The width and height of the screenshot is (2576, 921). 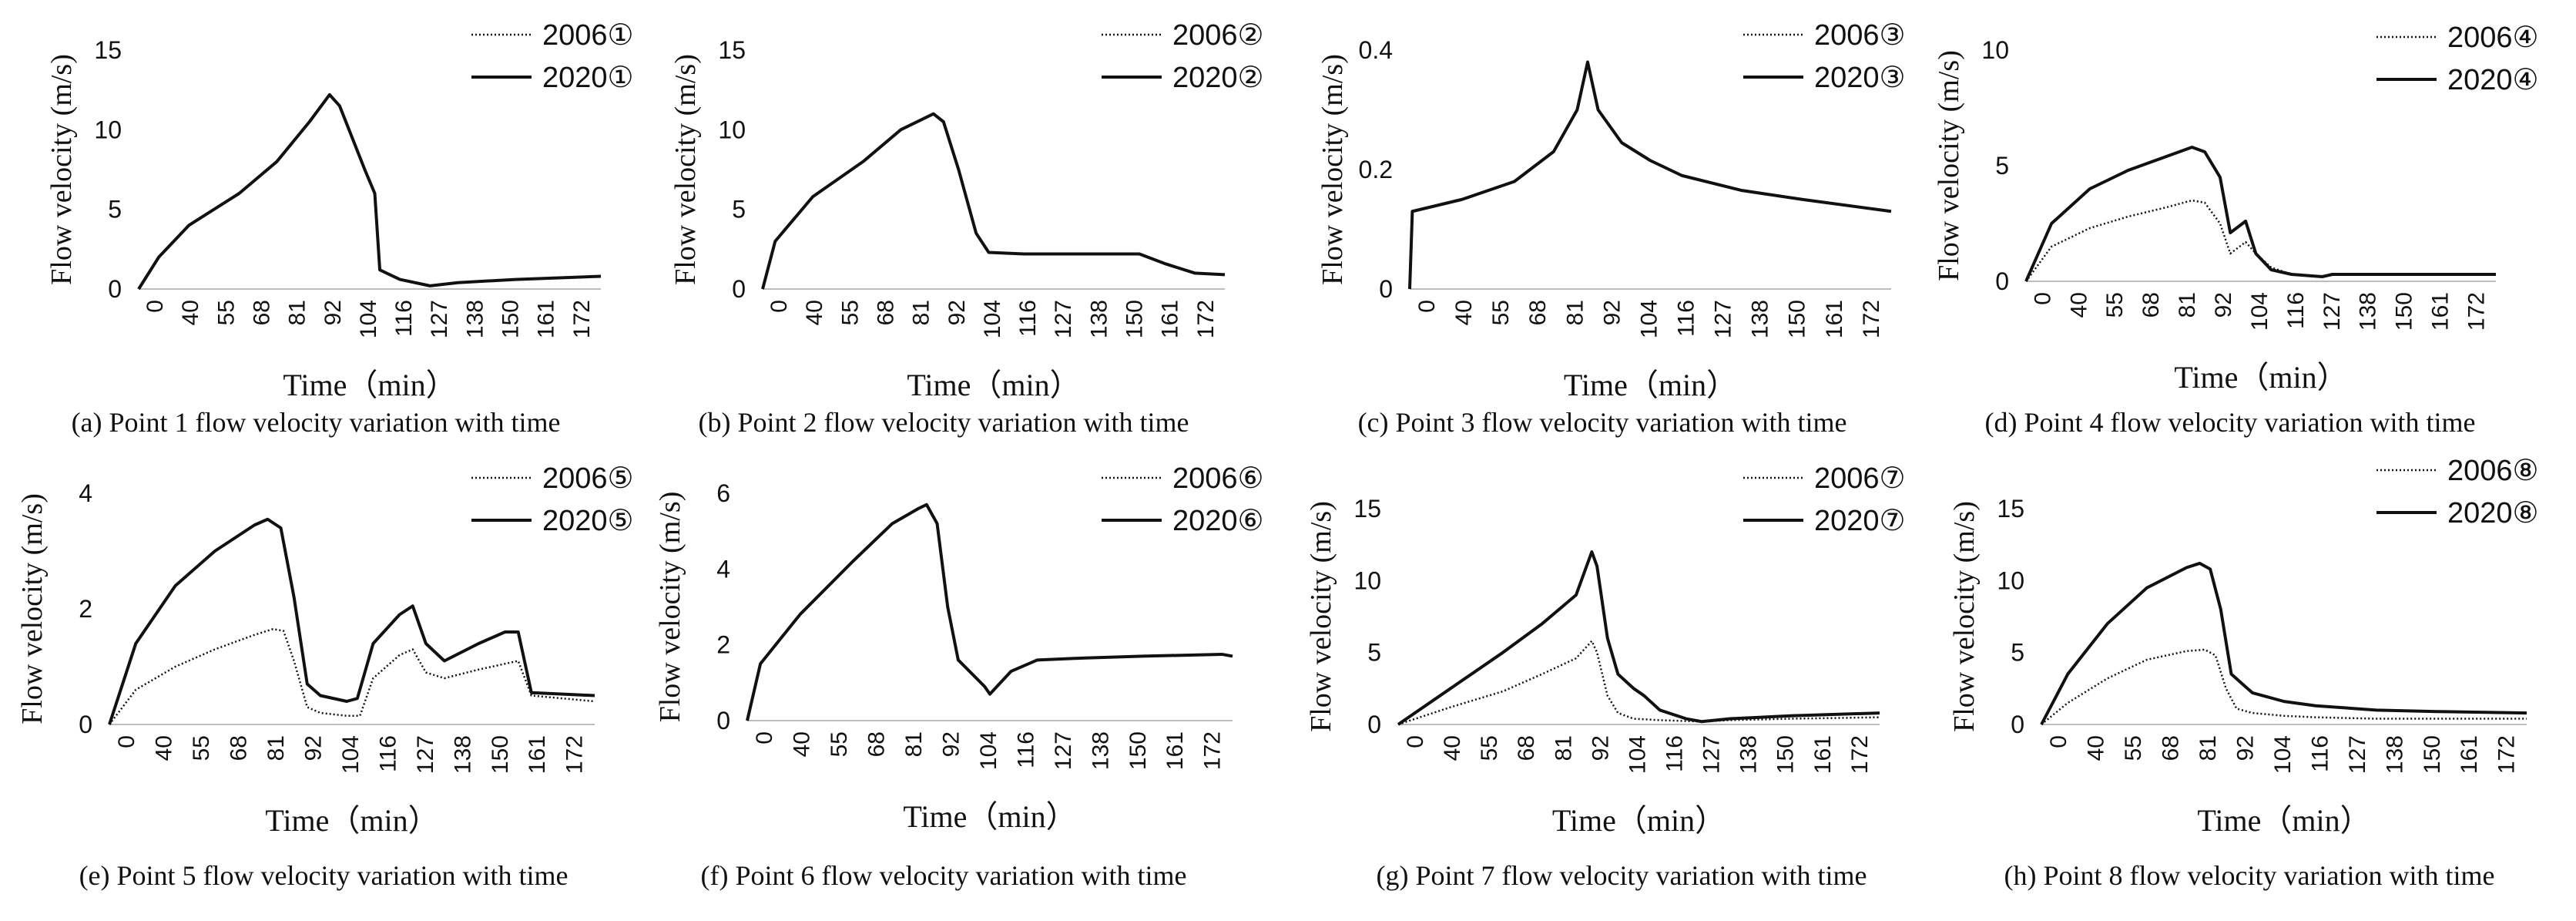 I want to click on legend-label: 2006②, so click(x=1218, y=35).